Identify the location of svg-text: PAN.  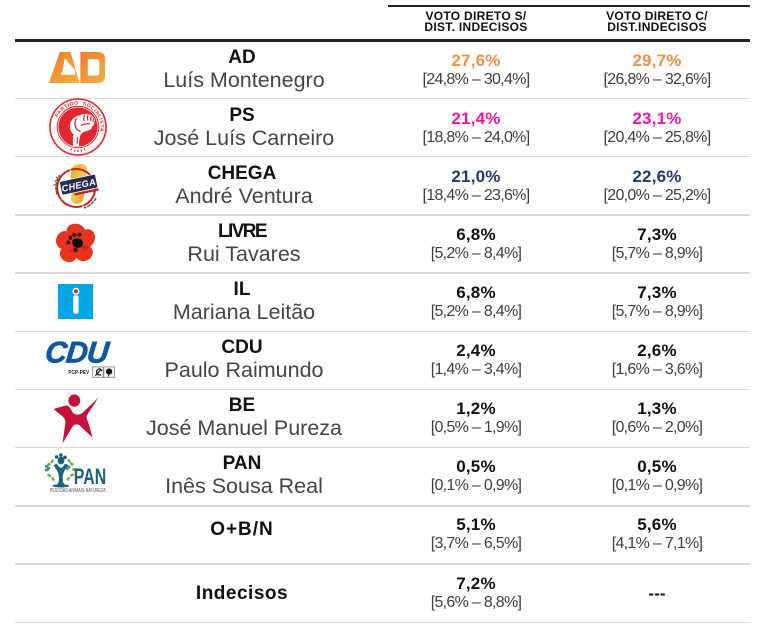
(90, 476).